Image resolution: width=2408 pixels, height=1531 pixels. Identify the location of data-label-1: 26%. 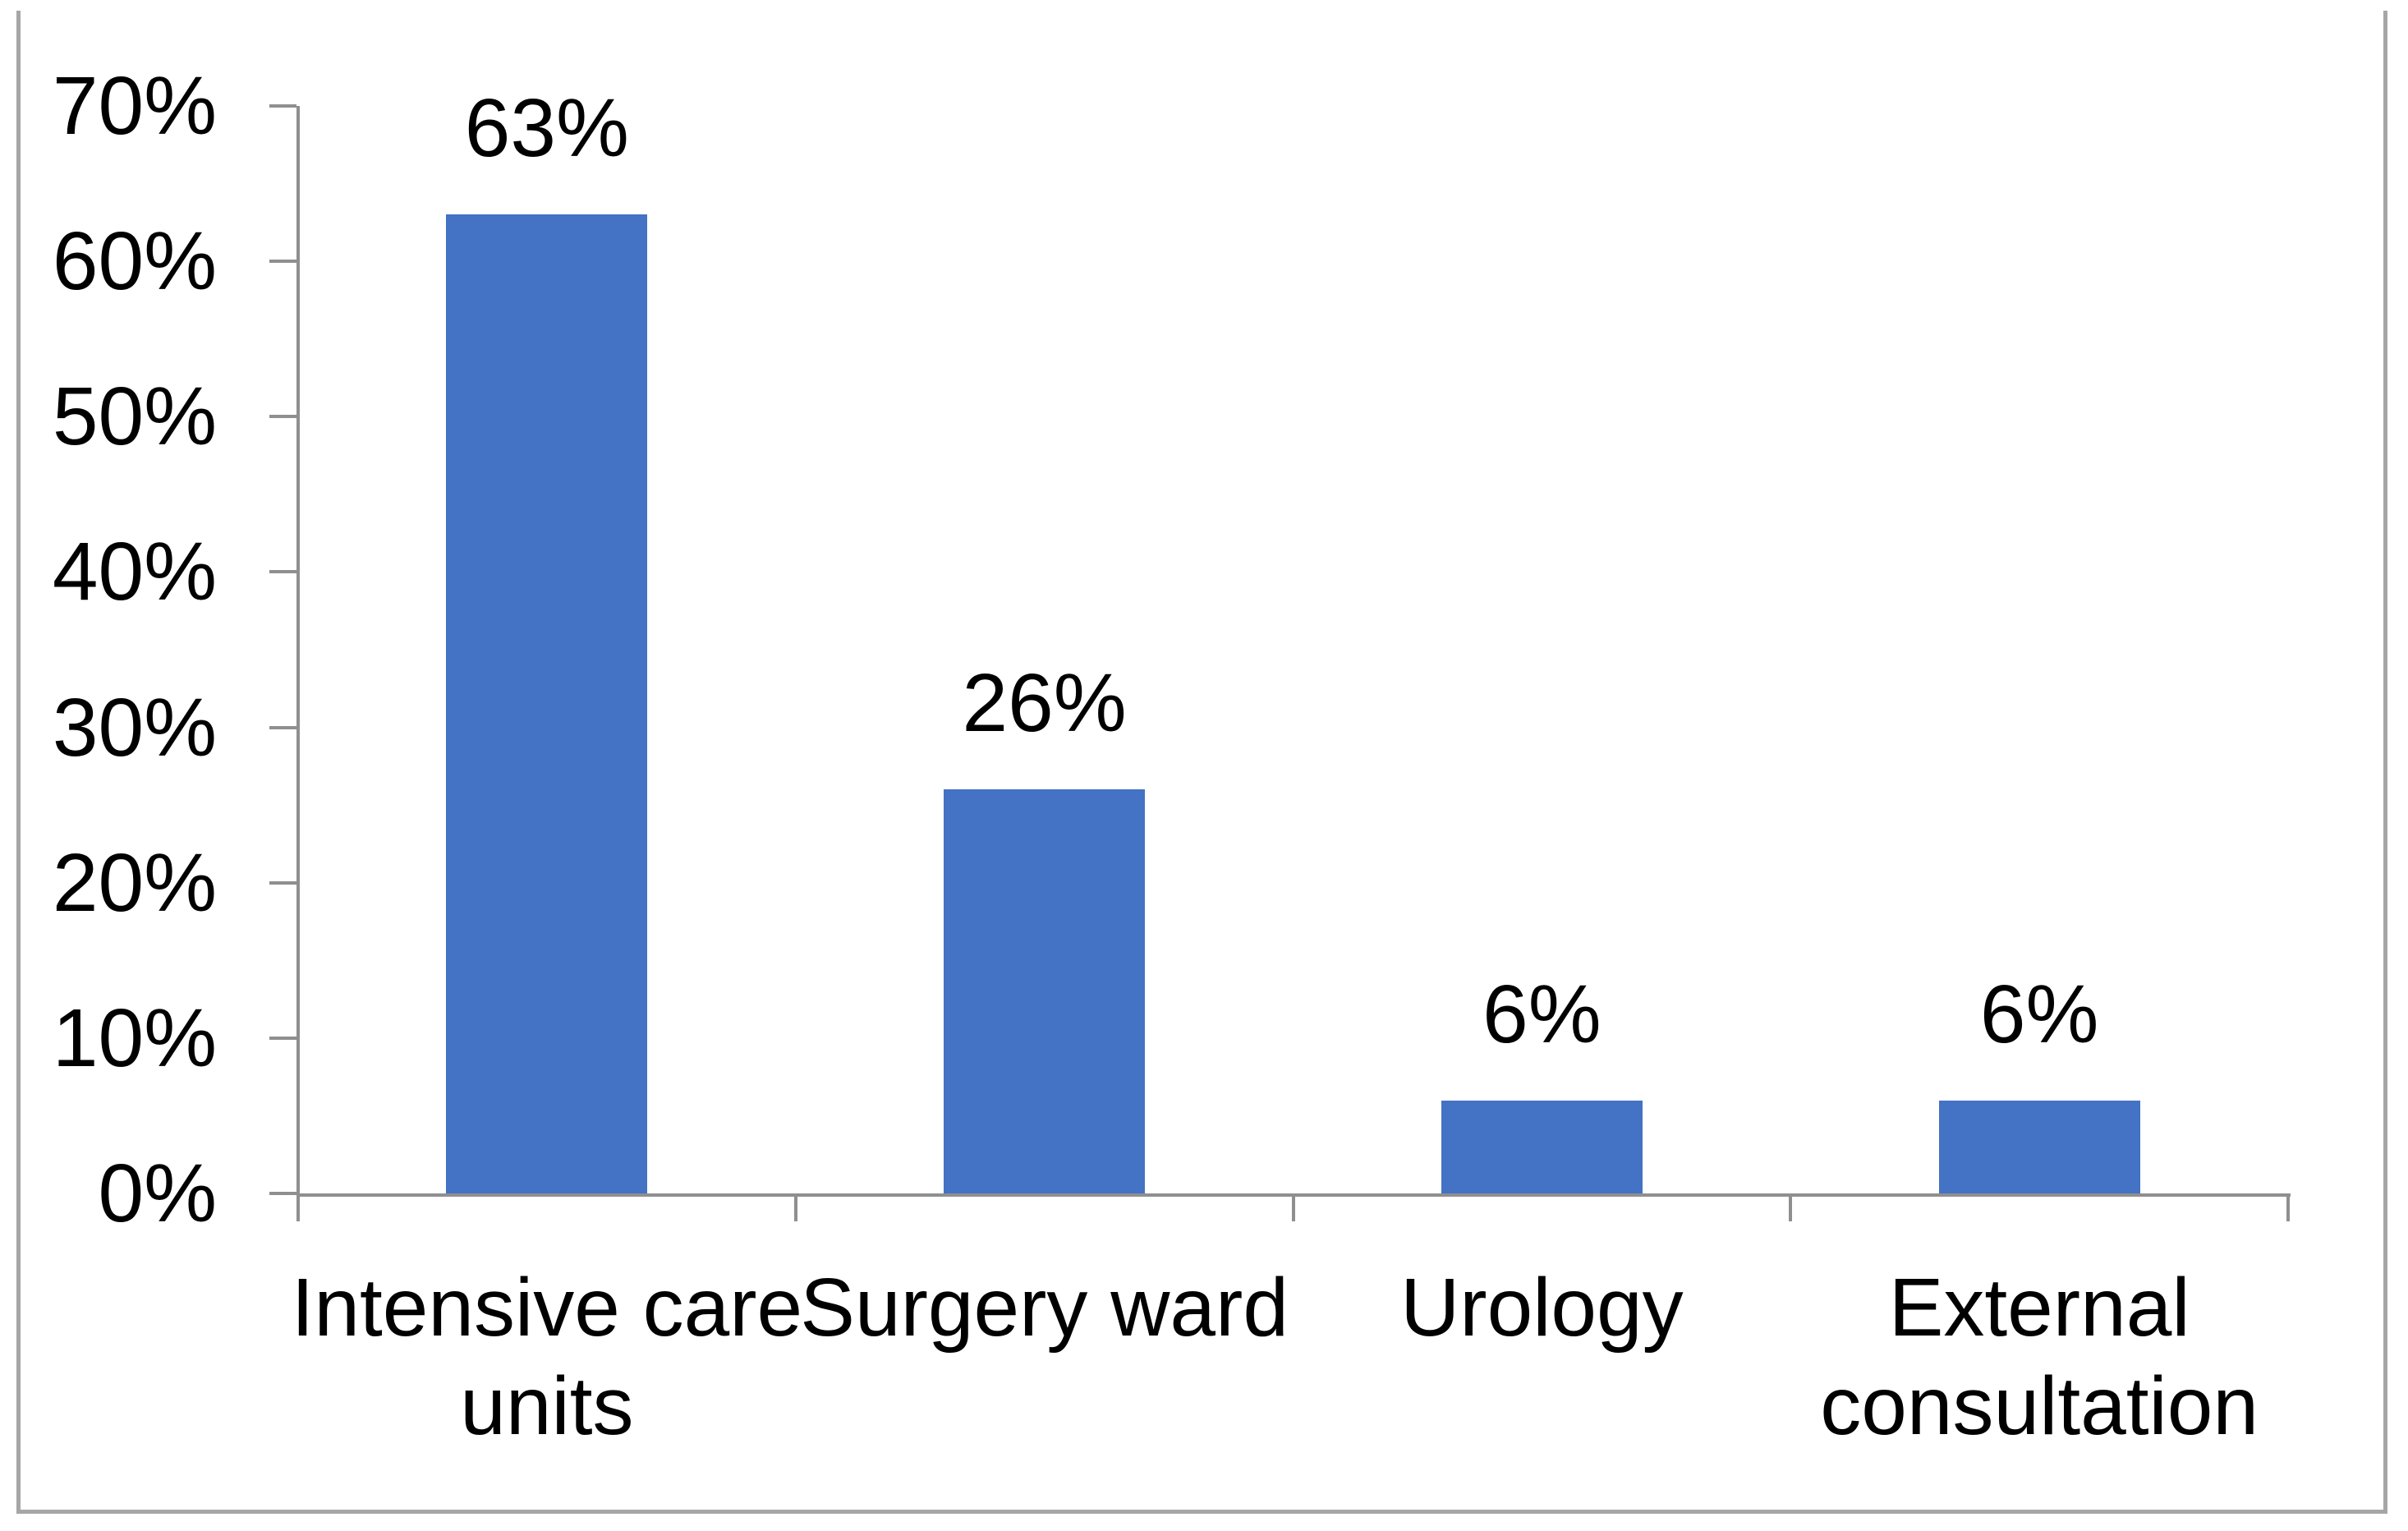
(1044, 704).